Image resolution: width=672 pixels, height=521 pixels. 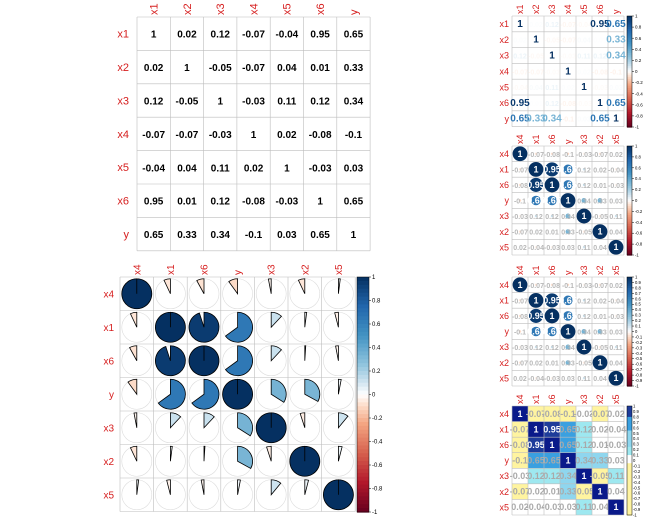 I want to click on colorbar-tick-label: -0.4, so click(x=637, y=482).